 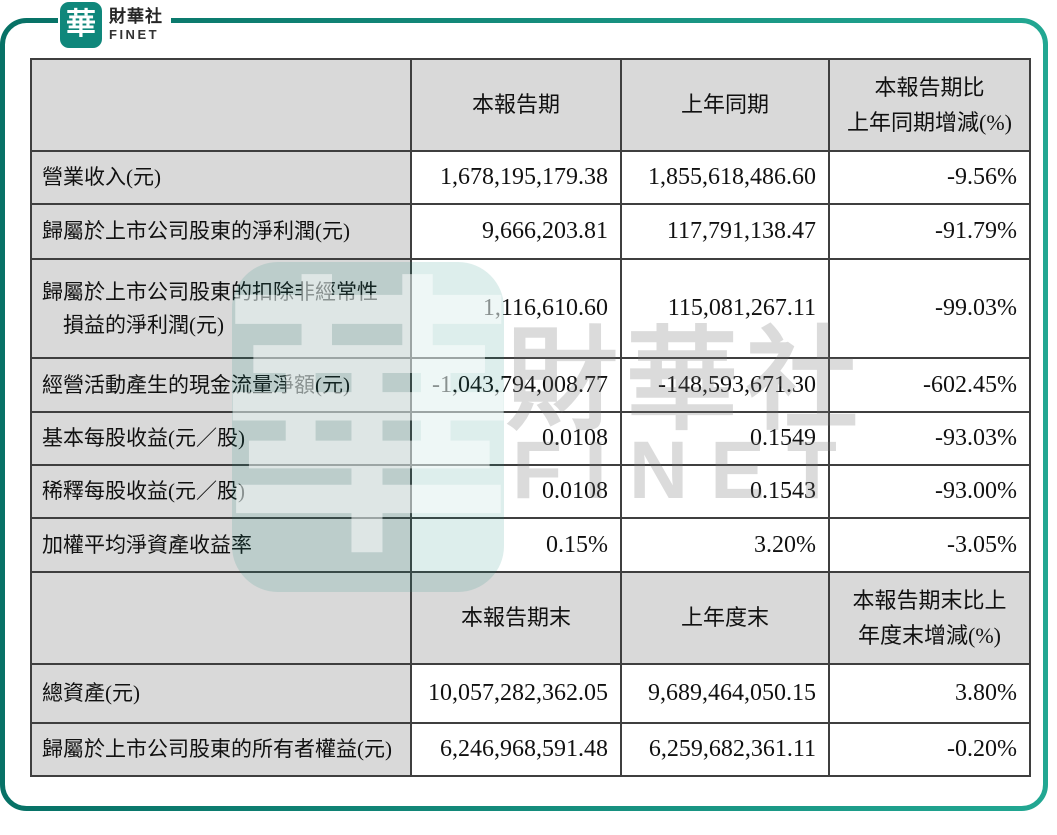 I want to click on value-change: -93.00%, so click(x=929, y=491).